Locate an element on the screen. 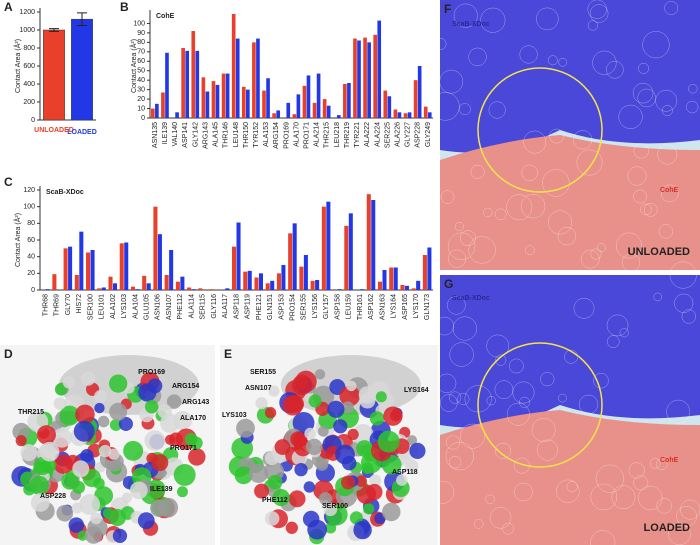  y-tick-label: 40 is located at coordinates (31, 257).